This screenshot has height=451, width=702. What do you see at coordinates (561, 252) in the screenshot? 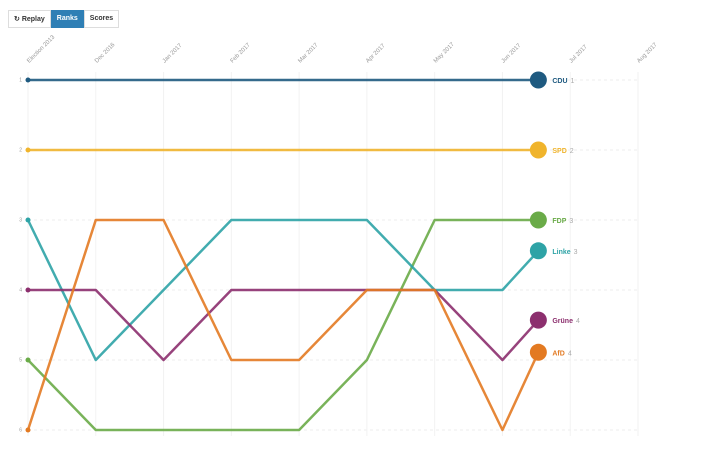
I see `series-name: Linke` at bounding box center [561, 252].